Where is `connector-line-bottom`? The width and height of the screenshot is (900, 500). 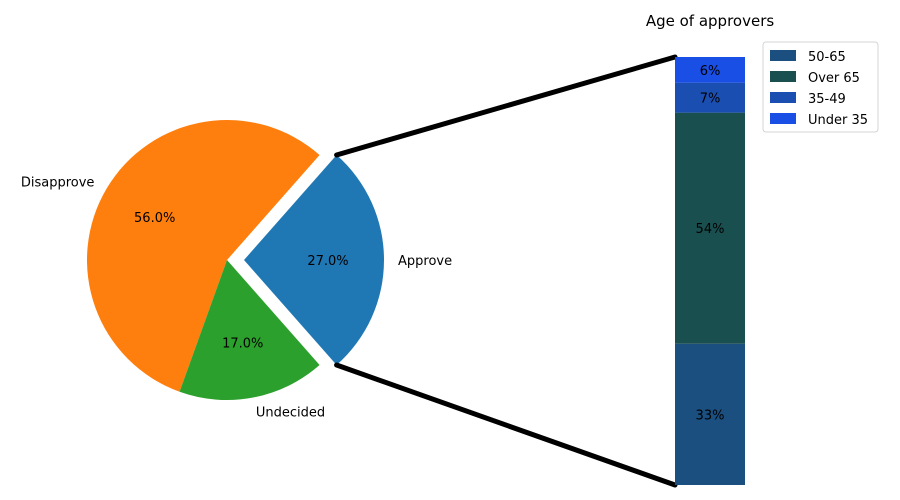 connector-line-bottom is located at coordinates (506, 425).